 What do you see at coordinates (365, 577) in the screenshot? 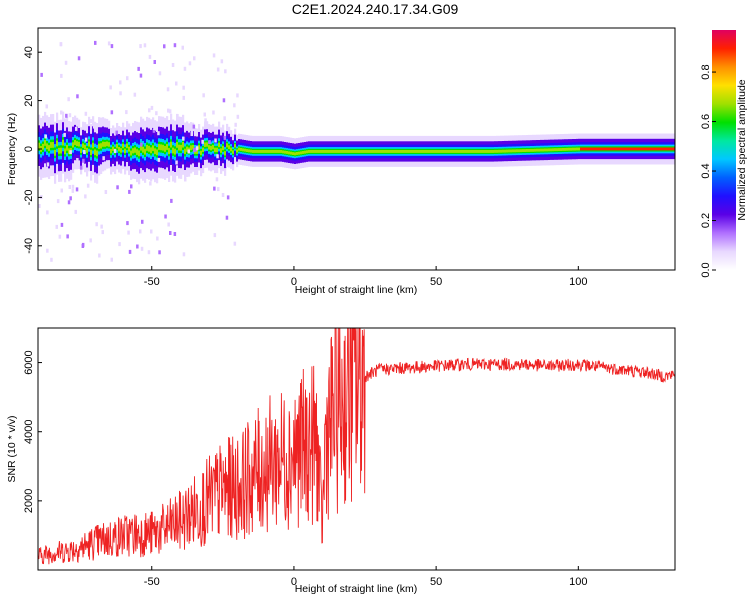
I see `snr-x-ticks: -50 0 50 100` at bounding box center [365, 577].